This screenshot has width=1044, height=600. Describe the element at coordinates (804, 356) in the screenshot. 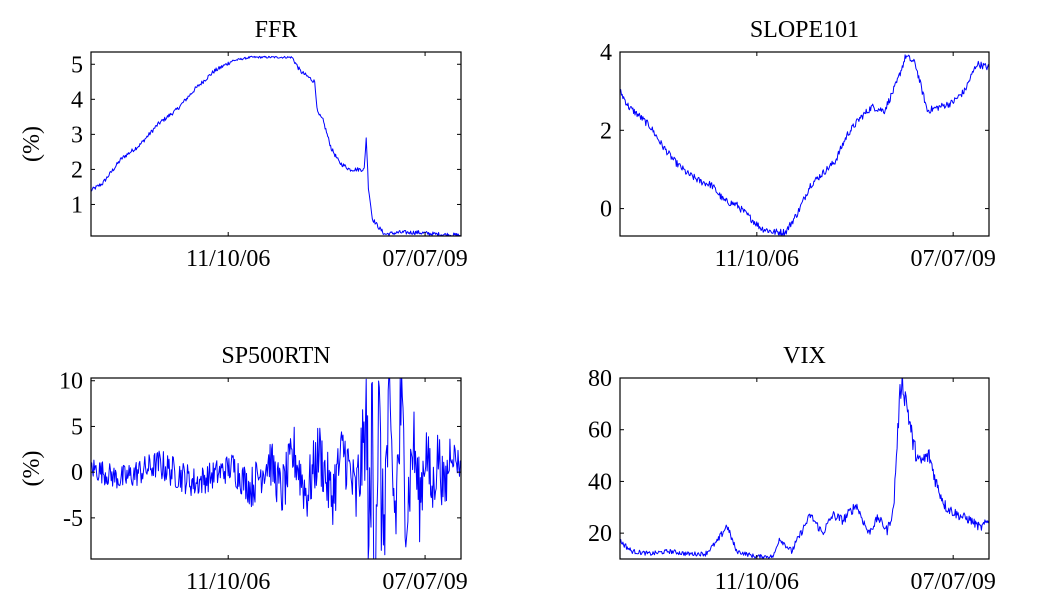

I see `chart-title: VIX` at that location.